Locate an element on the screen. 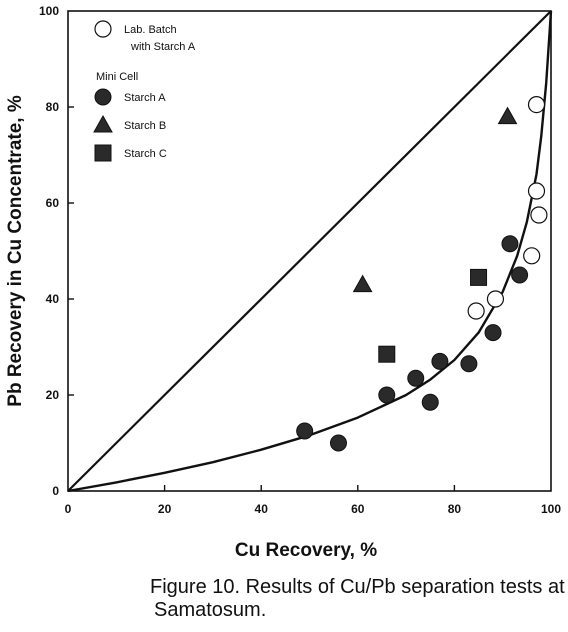 Image resolution: width=568 pixels, height=632 pixels. y-tick-label: 100 is located at coordinates (49, 11).